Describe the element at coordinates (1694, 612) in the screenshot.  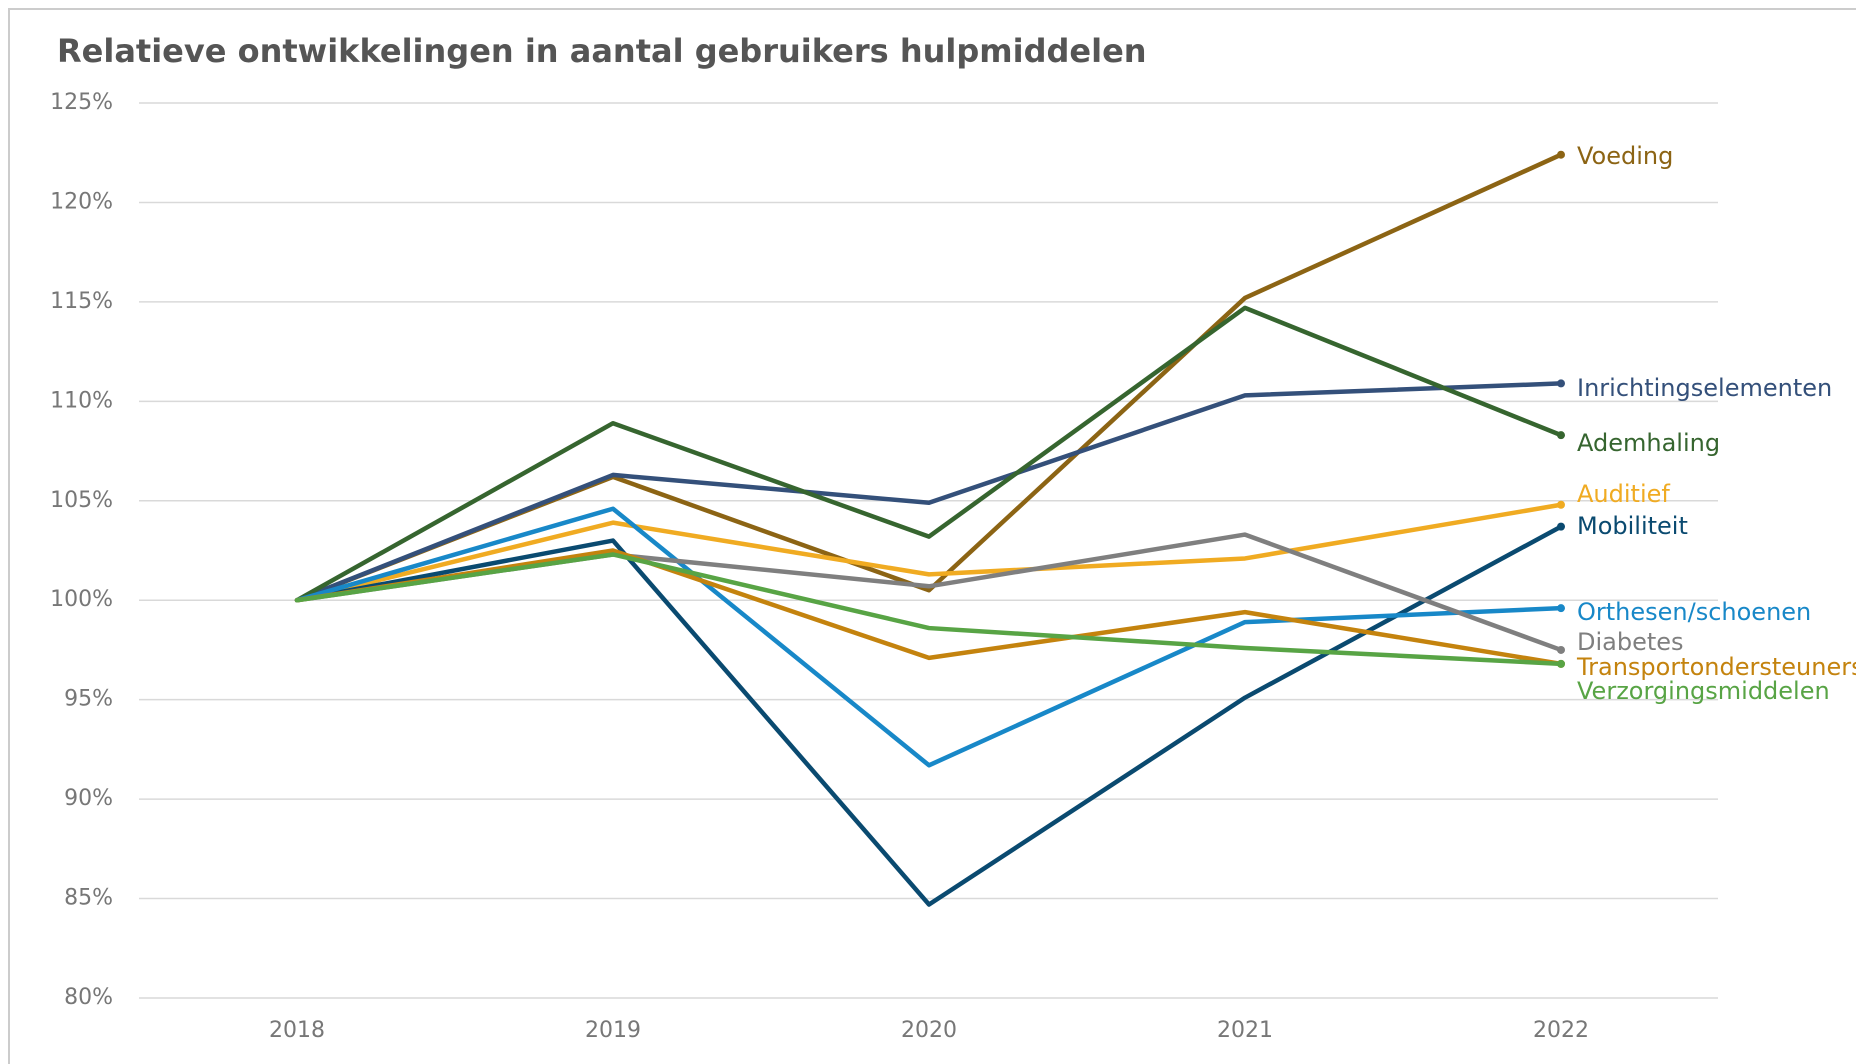
I see `series-label: Orthesen/schoenen` at that location.